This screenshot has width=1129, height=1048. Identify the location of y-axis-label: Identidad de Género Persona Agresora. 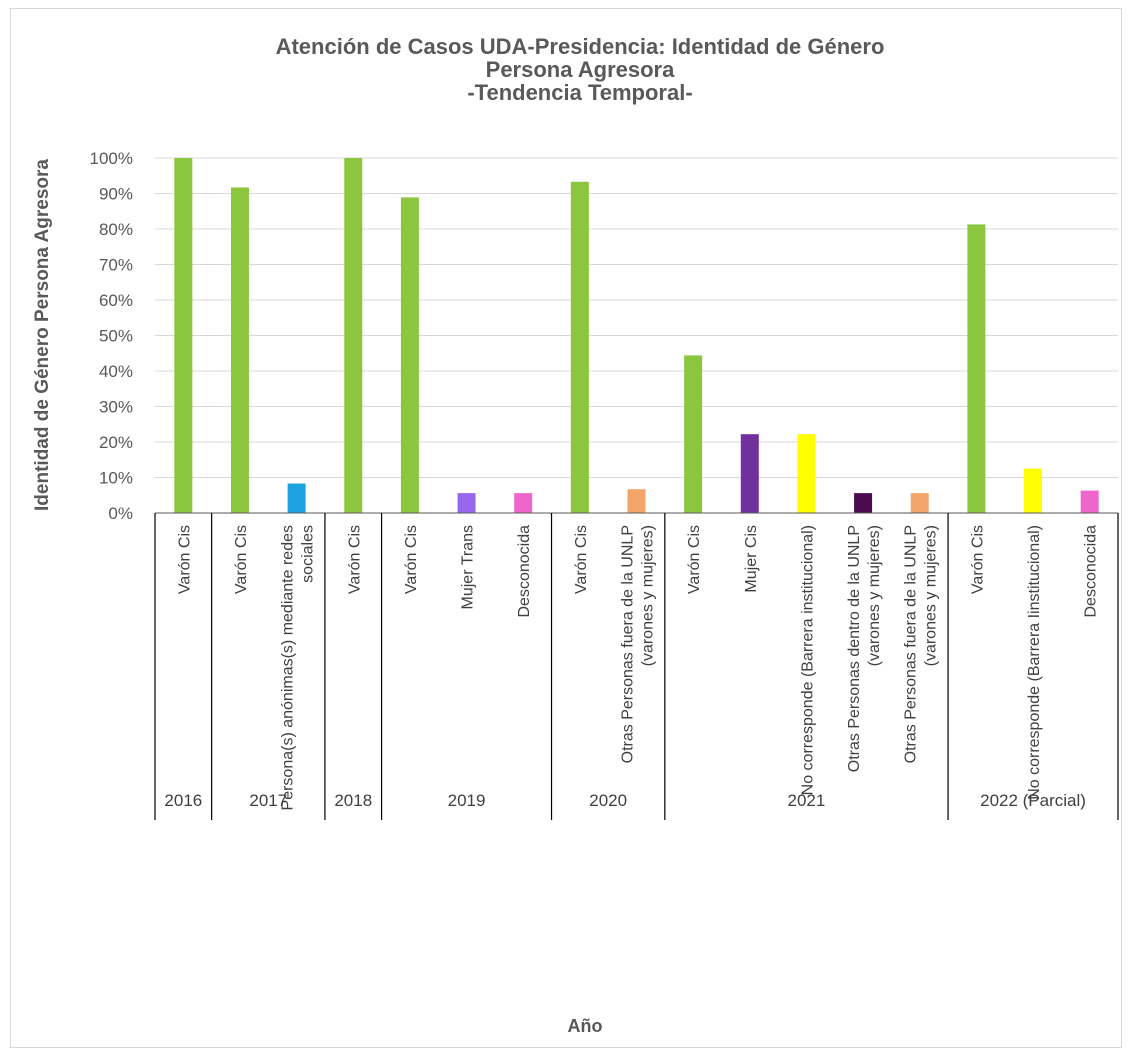
(42, 335).